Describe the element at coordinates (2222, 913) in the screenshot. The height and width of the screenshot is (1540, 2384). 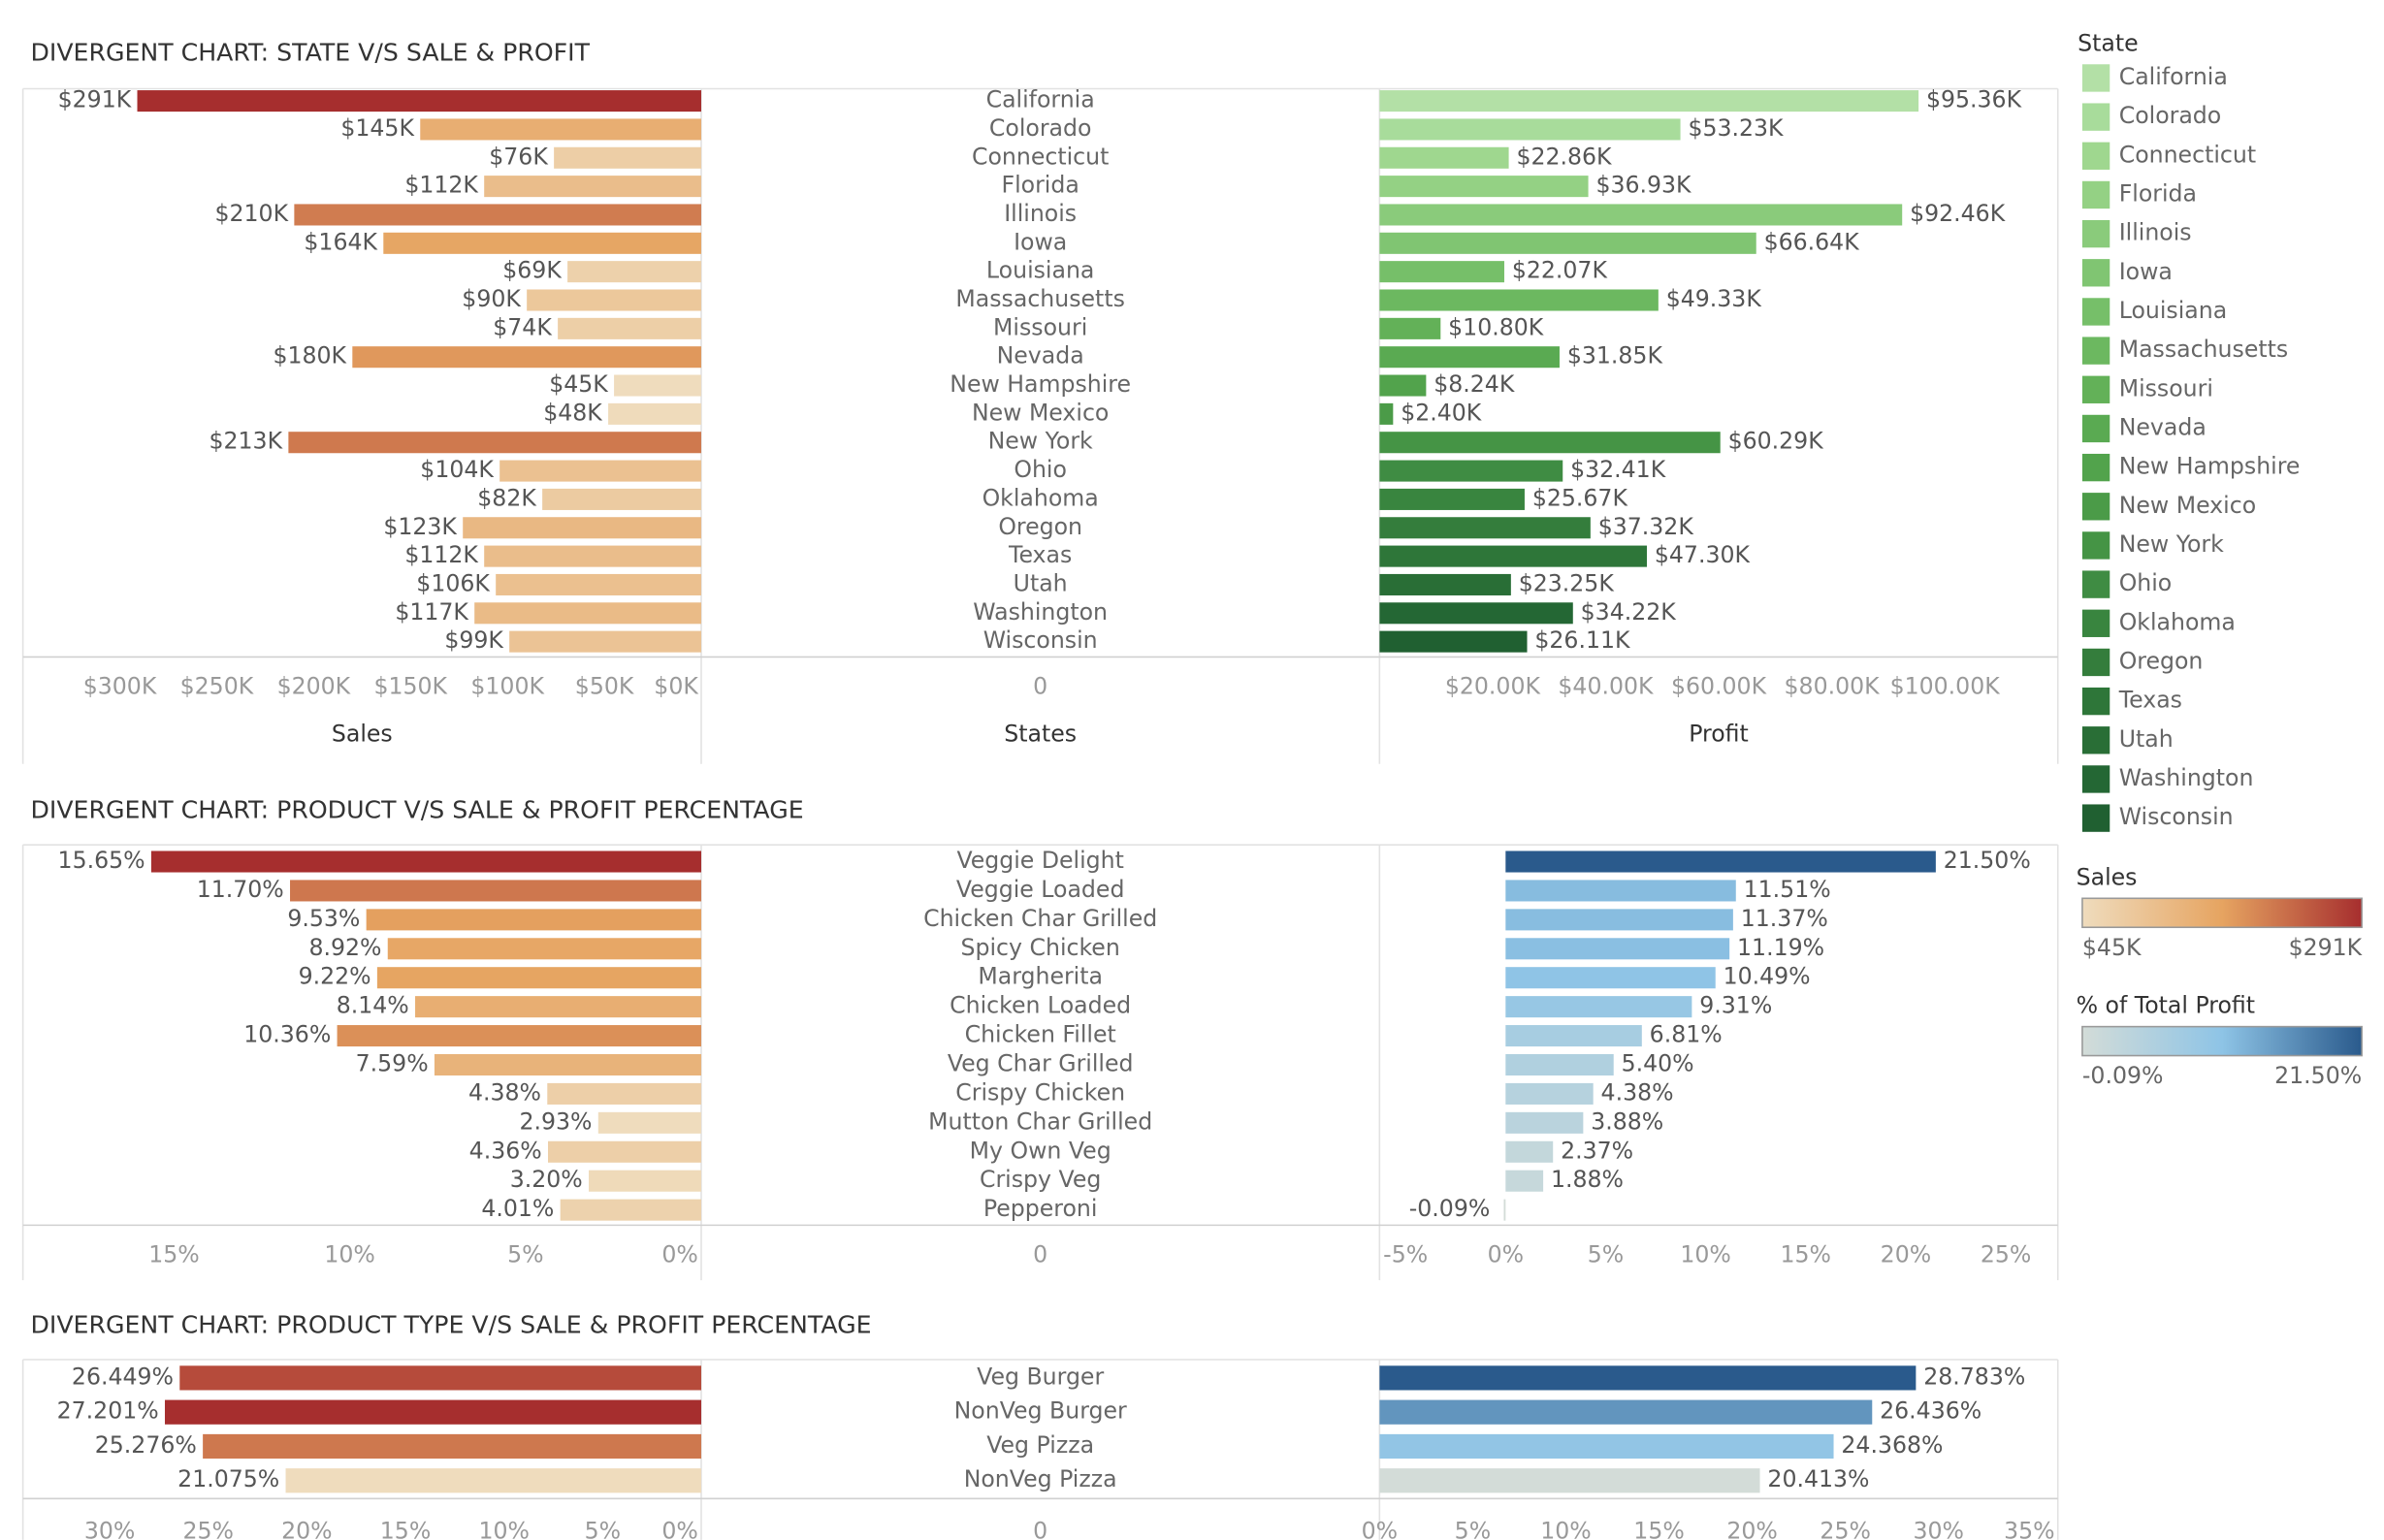
I see `color-bar` at that location.